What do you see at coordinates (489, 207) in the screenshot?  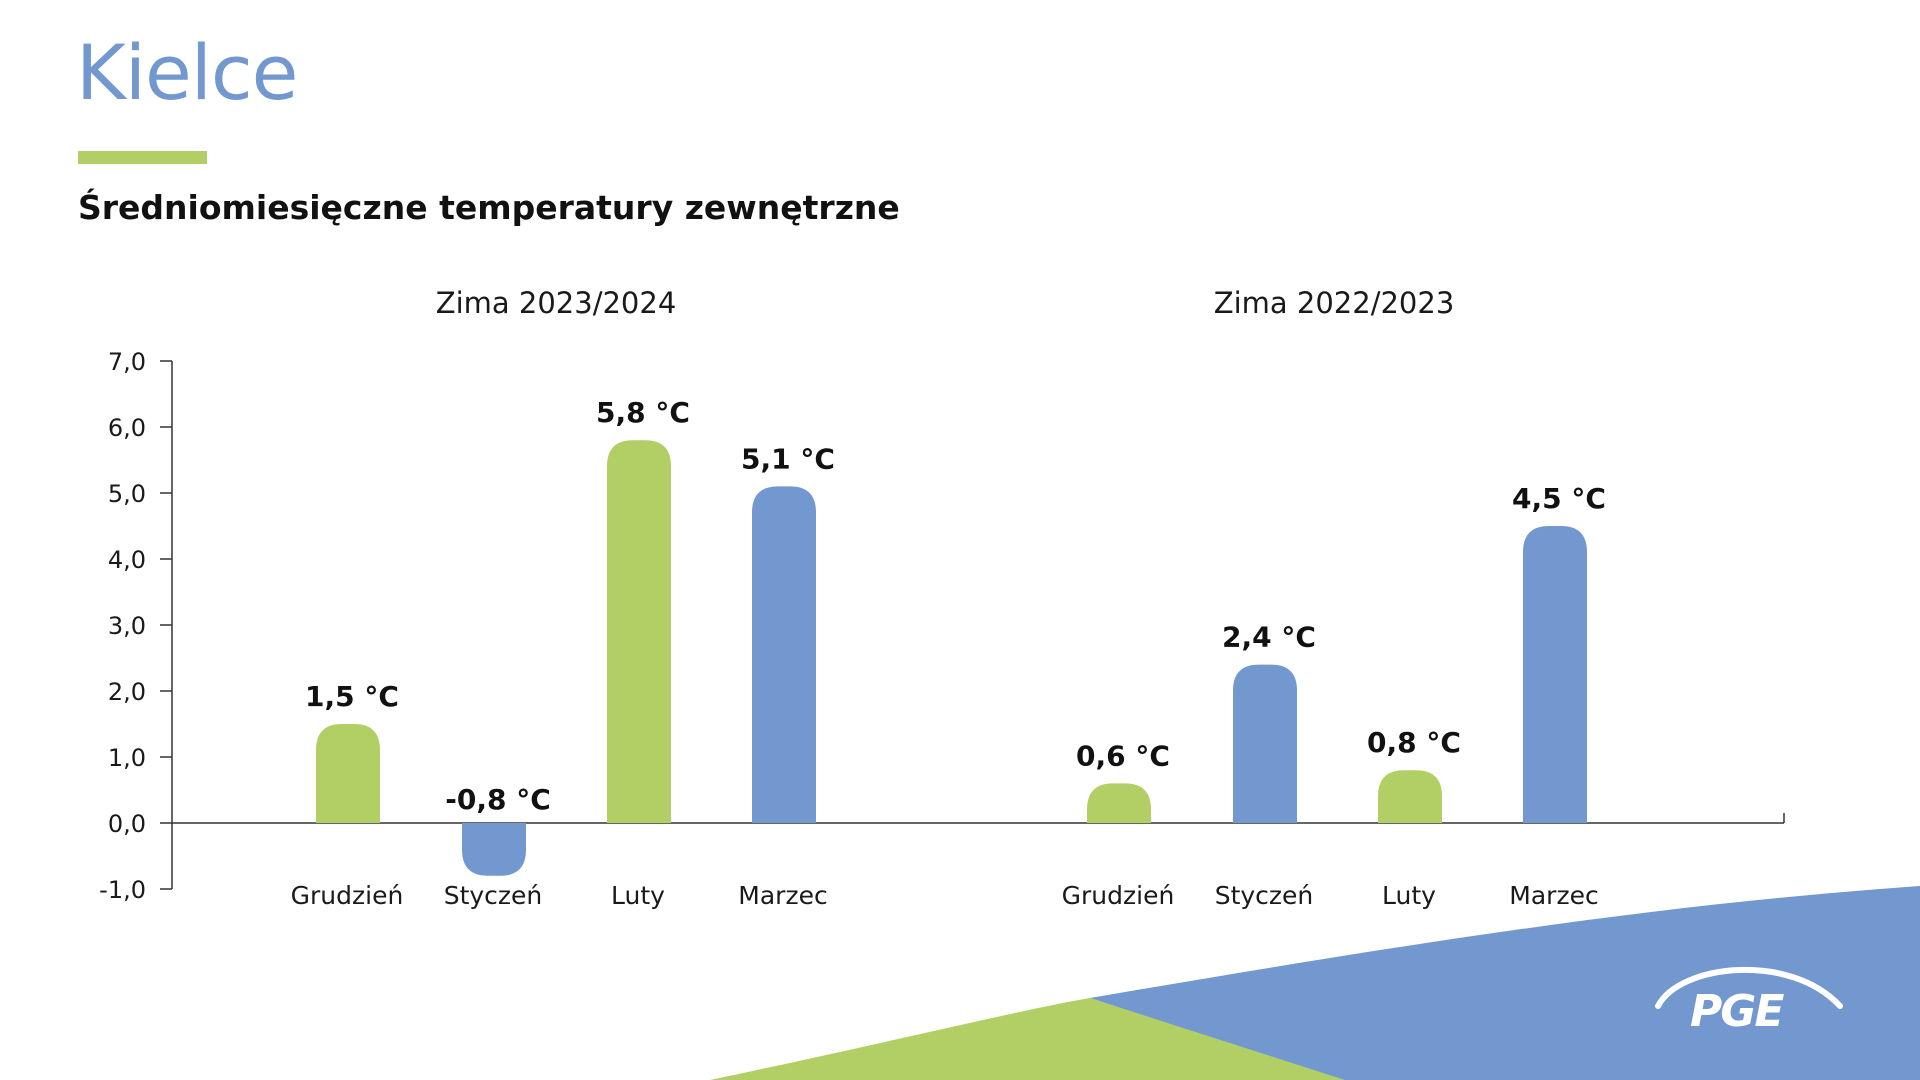 I see `chart-subtitle: Średniomiesięczne temperatury zewnętrzne` at bounding box center [489, 207].